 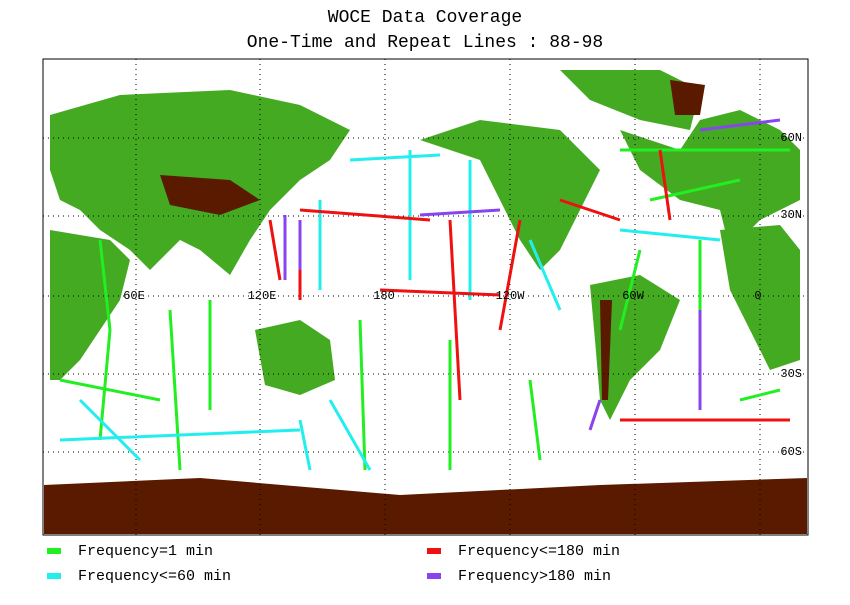 What do you see at coordinates (384, 296) in the screenshot?
I see `lon-label: 180` at bounding box center [384, 296].